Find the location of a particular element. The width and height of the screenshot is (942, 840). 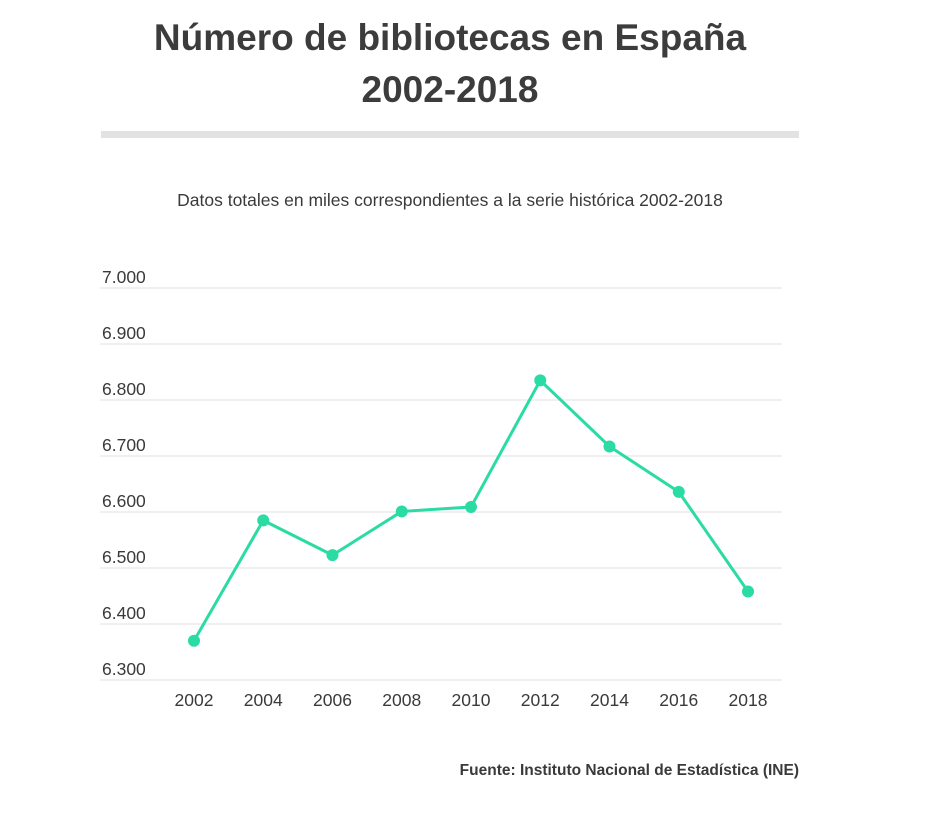

x-tick-label: 2004 is located at coordinates (263, 700).